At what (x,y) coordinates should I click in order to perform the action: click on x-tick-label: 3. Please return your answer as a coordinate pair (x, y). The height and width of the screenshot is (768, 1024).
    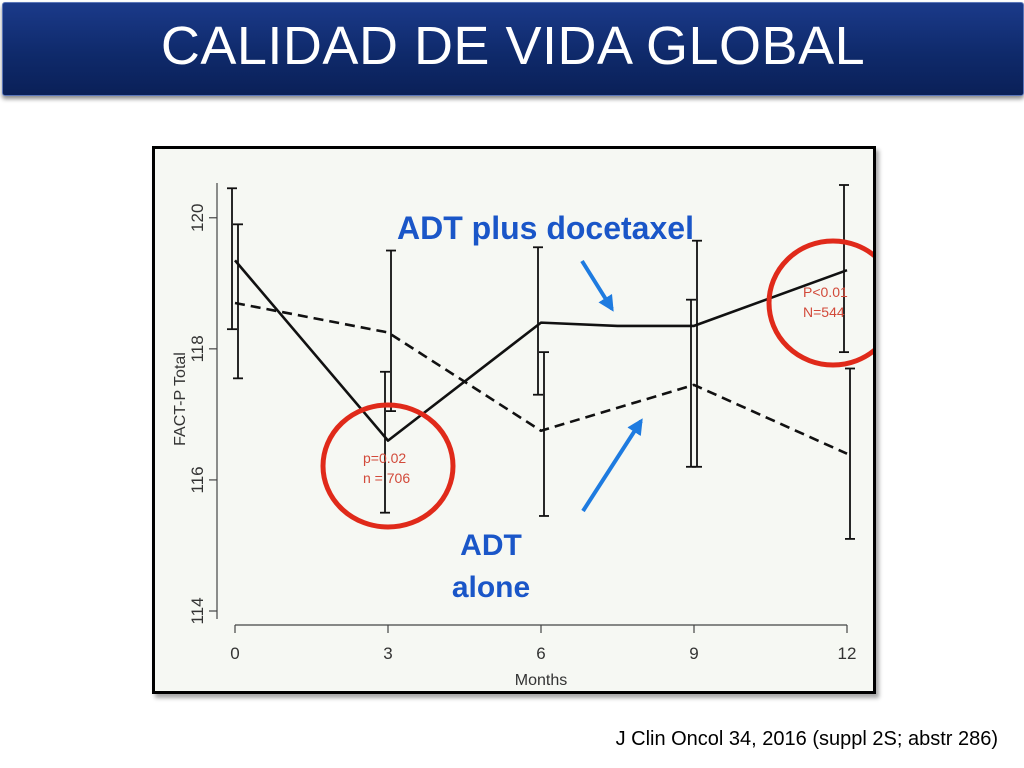
    Looking at the image, I should click on (387, 653).